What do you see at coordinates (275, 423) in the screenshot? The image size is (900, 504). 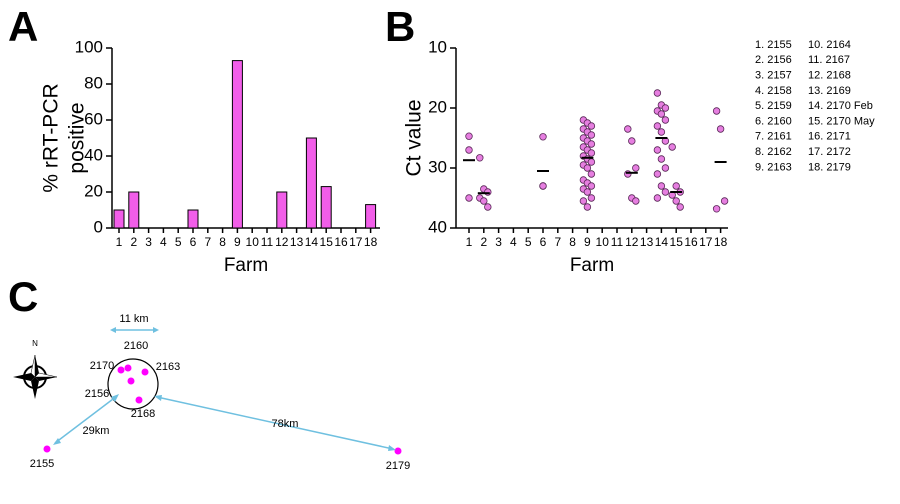 I see `distance-arrow` at bounding box center [275, 423].